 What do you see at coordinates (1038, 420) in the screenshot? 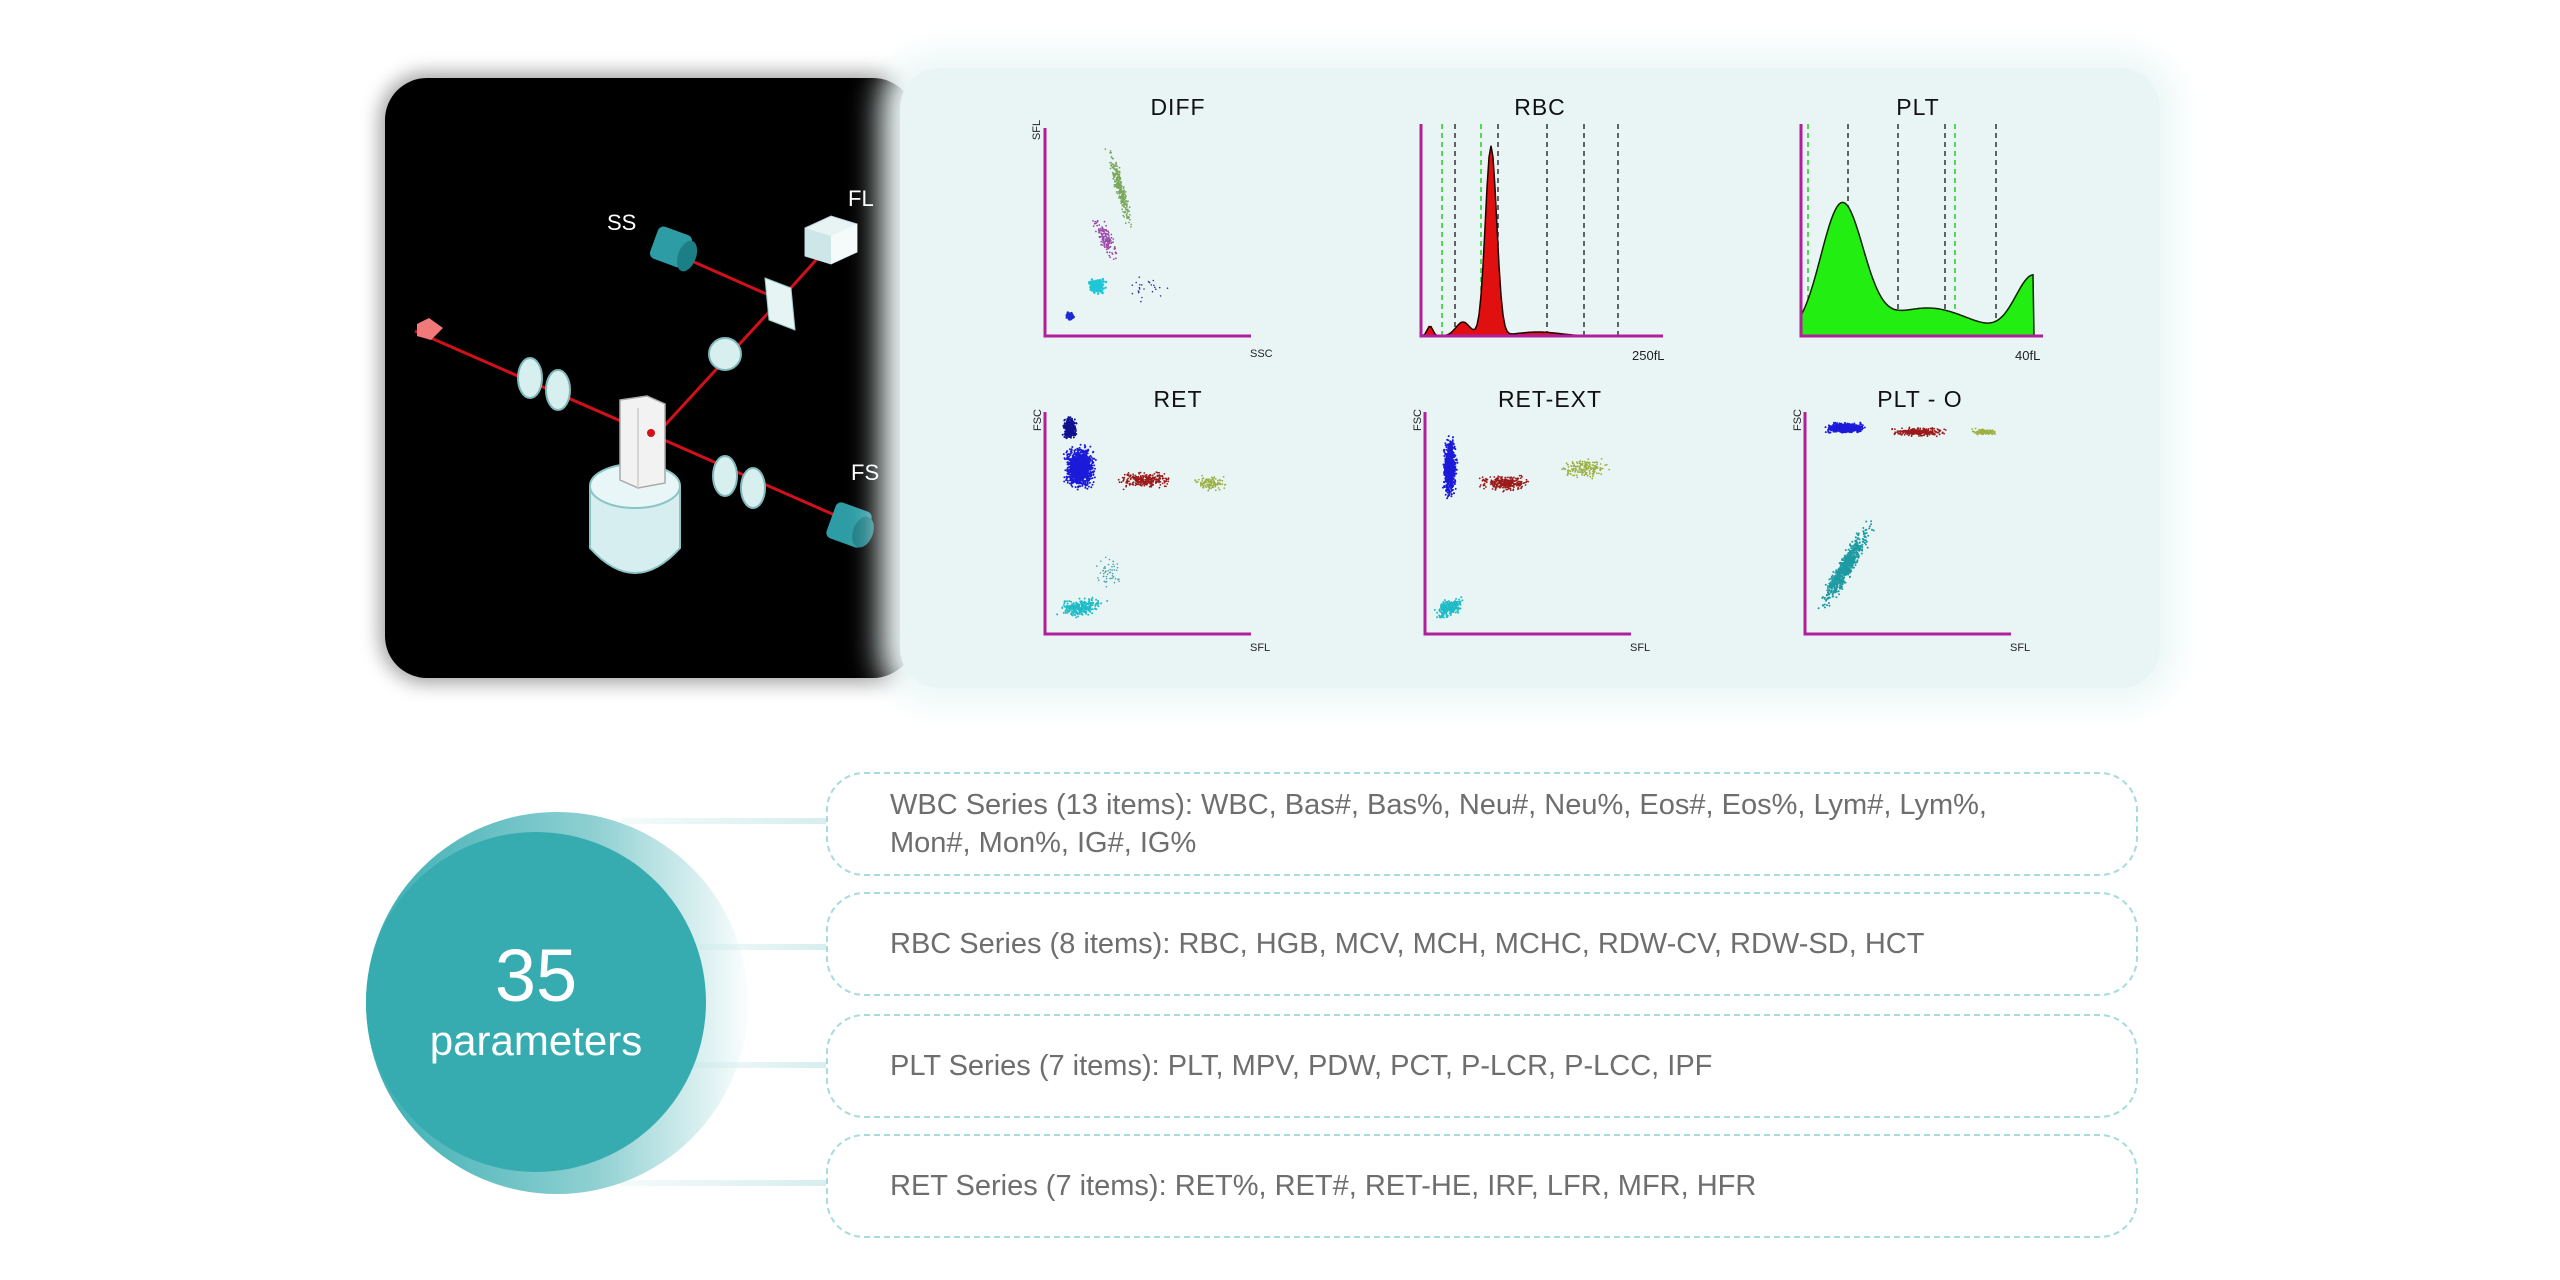
I see `ret-ylabel: FSC` at bounding box center [1038, 420].